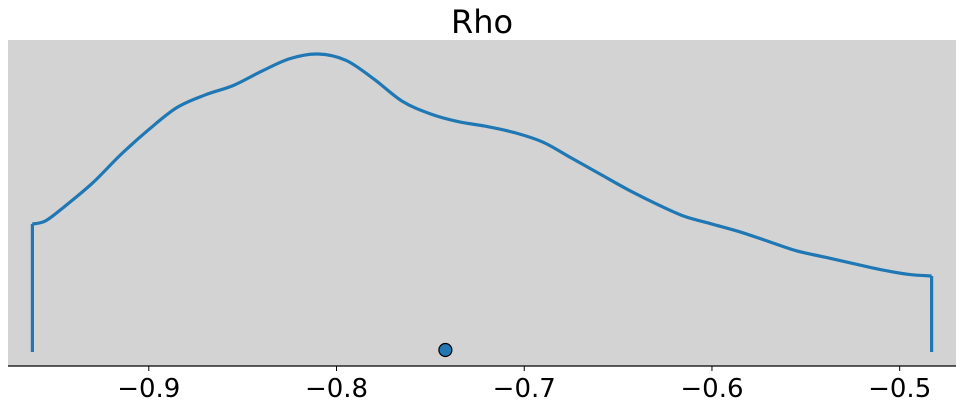 The width and height of the screenshot is (963, 408). What do you see at coordinates (336, 389) in the screenshot?
I see `x-tick-label: −0.8` at bounding box center [336, 389].